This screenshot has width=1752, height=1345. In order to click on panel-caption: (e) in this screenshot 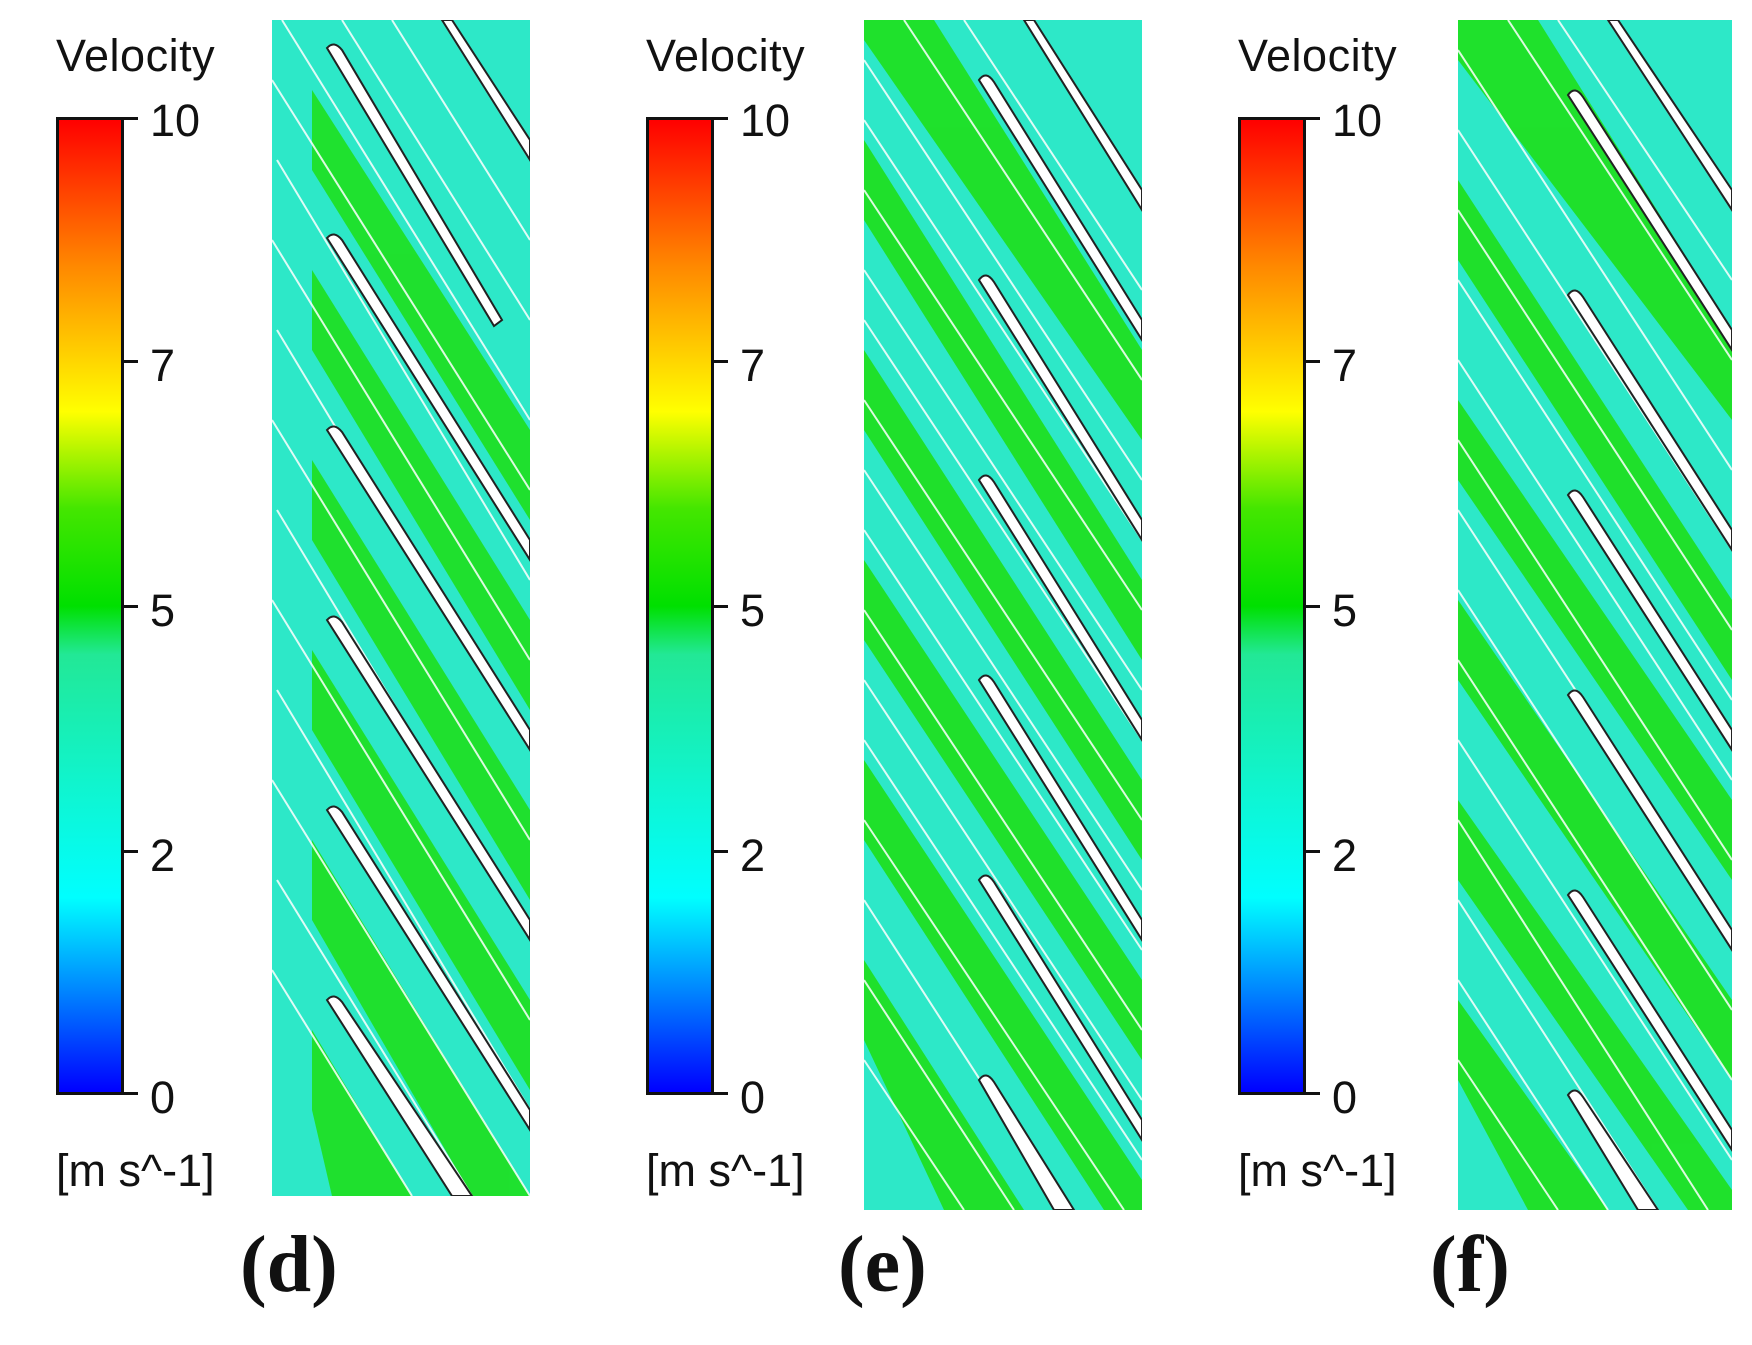, I will do `click(882, 1265)`.